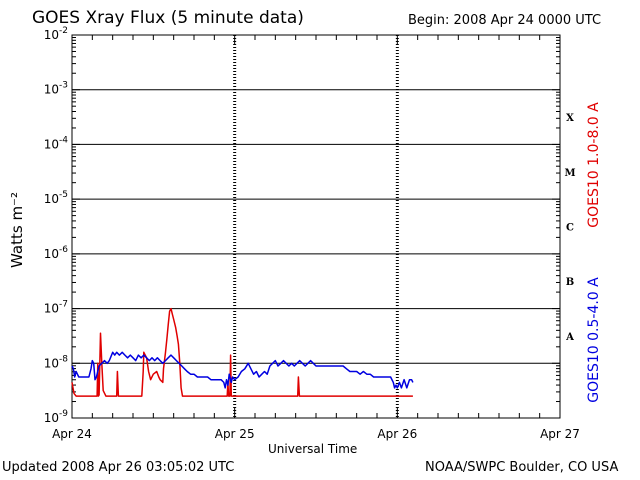 The height and width of the screenshot is (480, 640). I want to click on x-tick-label: Apr 27, so click(560, 434).